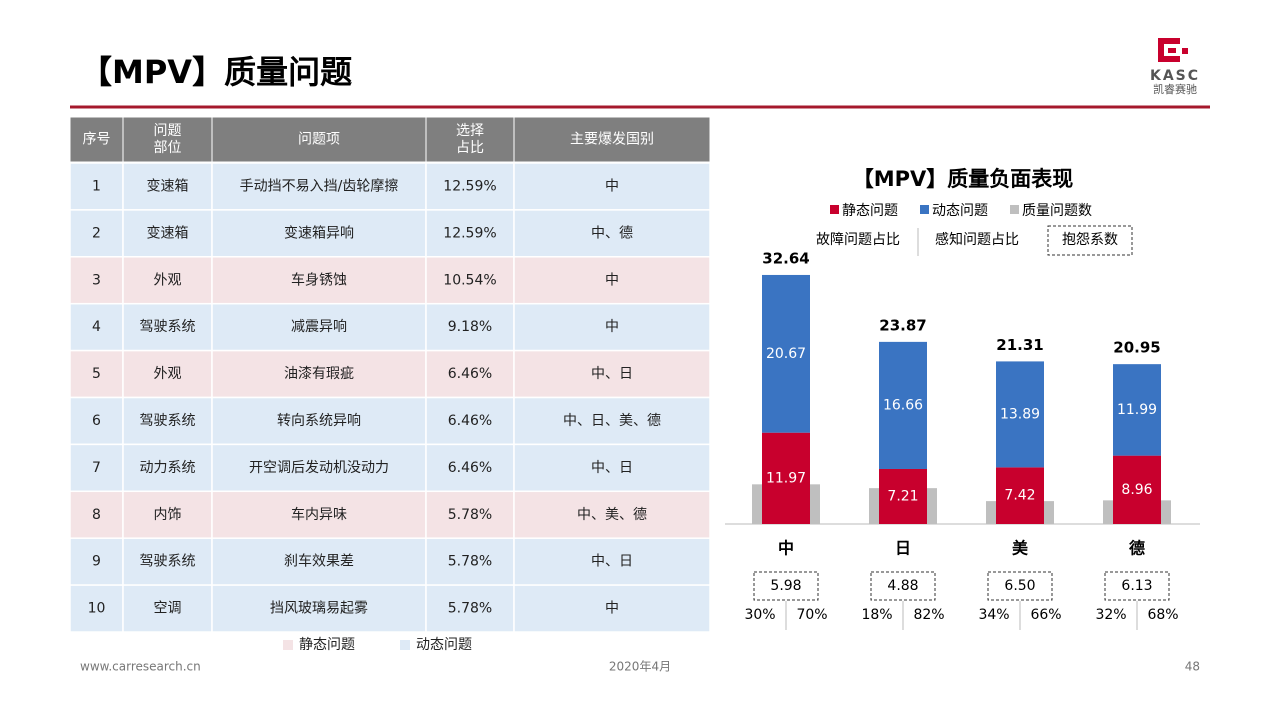 The height and width of the screenshot is (724, 1280). I want to click on cell-text: 动力系统, so click(168, 468).